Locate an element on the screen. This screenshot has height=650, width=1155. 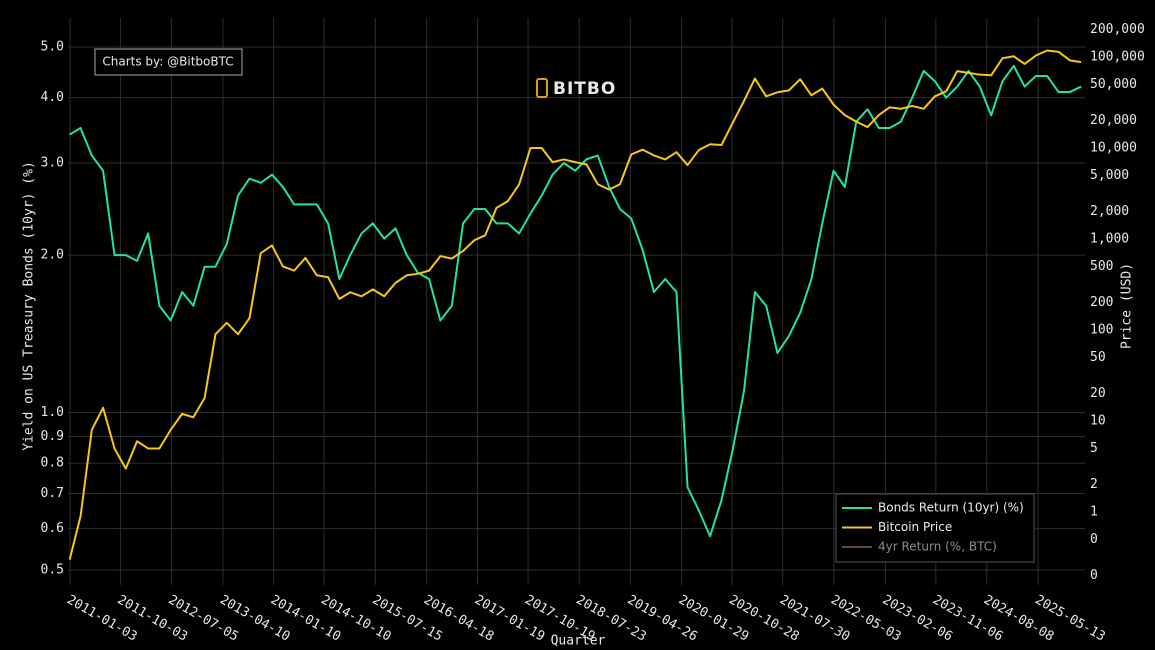
logo-text: BITBO is located at coordinates (584, 89).